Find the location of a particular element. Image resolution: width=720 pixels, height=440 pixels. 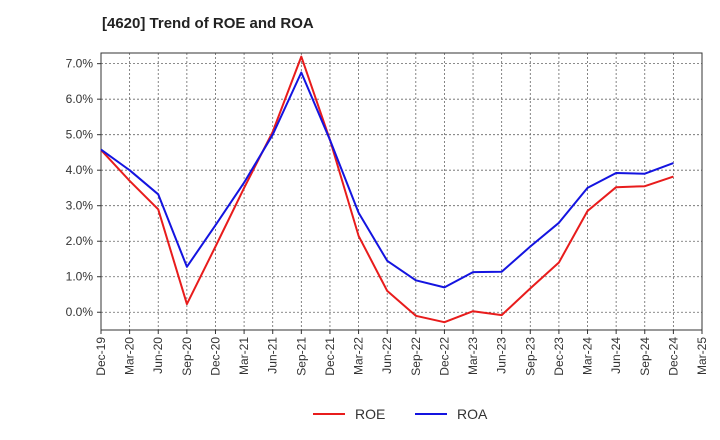

x-tick-label: Mar-21 is located at coordinates (244, 356).